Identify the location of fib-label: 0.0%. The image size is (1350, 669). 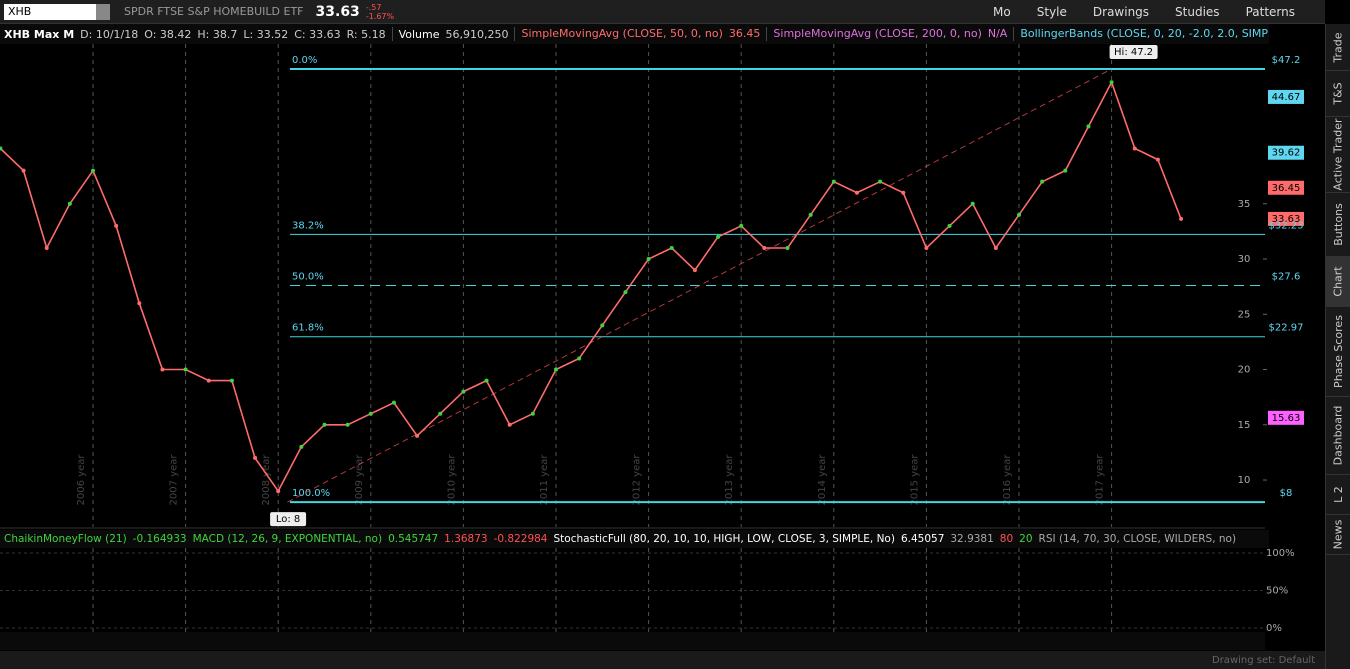
(304, 60).